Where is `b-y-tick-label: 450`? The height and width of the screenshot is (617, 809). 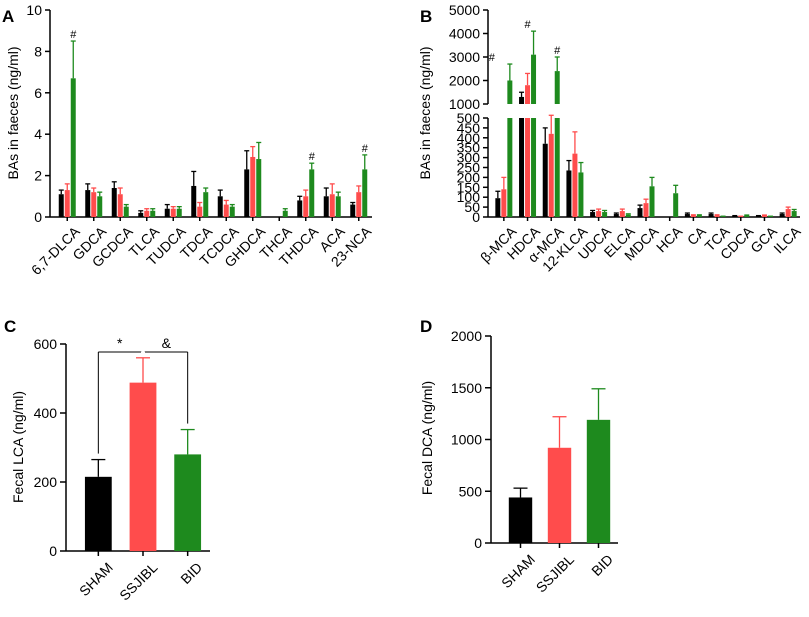 b-y-tick-label: 450 is located at coordinates (469, 128).